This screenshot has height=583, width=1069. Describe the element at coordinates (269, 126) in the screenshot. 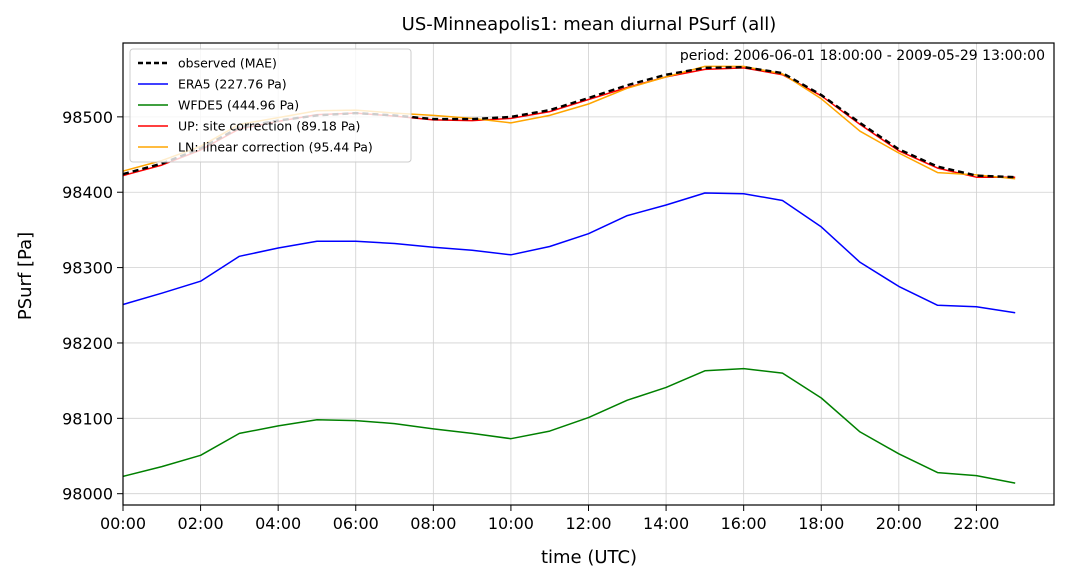

I see `legend-label: UP: site correction (89.18 Pa)` at that location.